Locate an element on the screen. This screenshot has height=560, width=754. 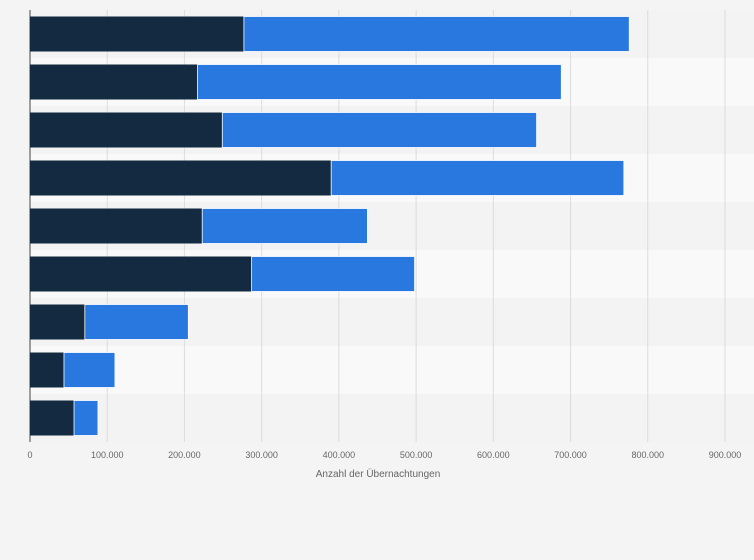
x-tick-label: 300.000 is located at coordinates (261, 455).